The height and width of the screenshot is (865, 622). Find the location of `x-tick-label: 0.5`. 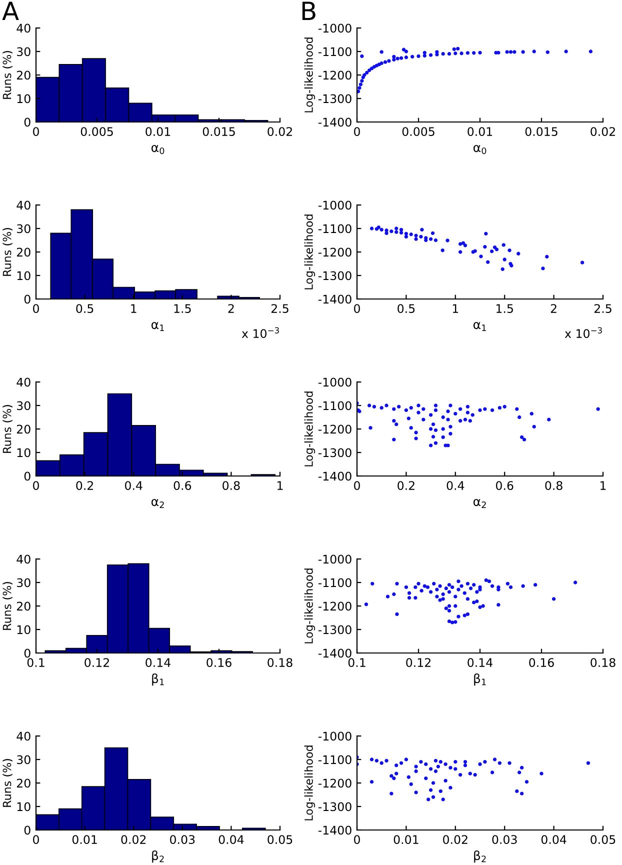

x-tick-label: 0.5 is located at coordinates (406, 308).